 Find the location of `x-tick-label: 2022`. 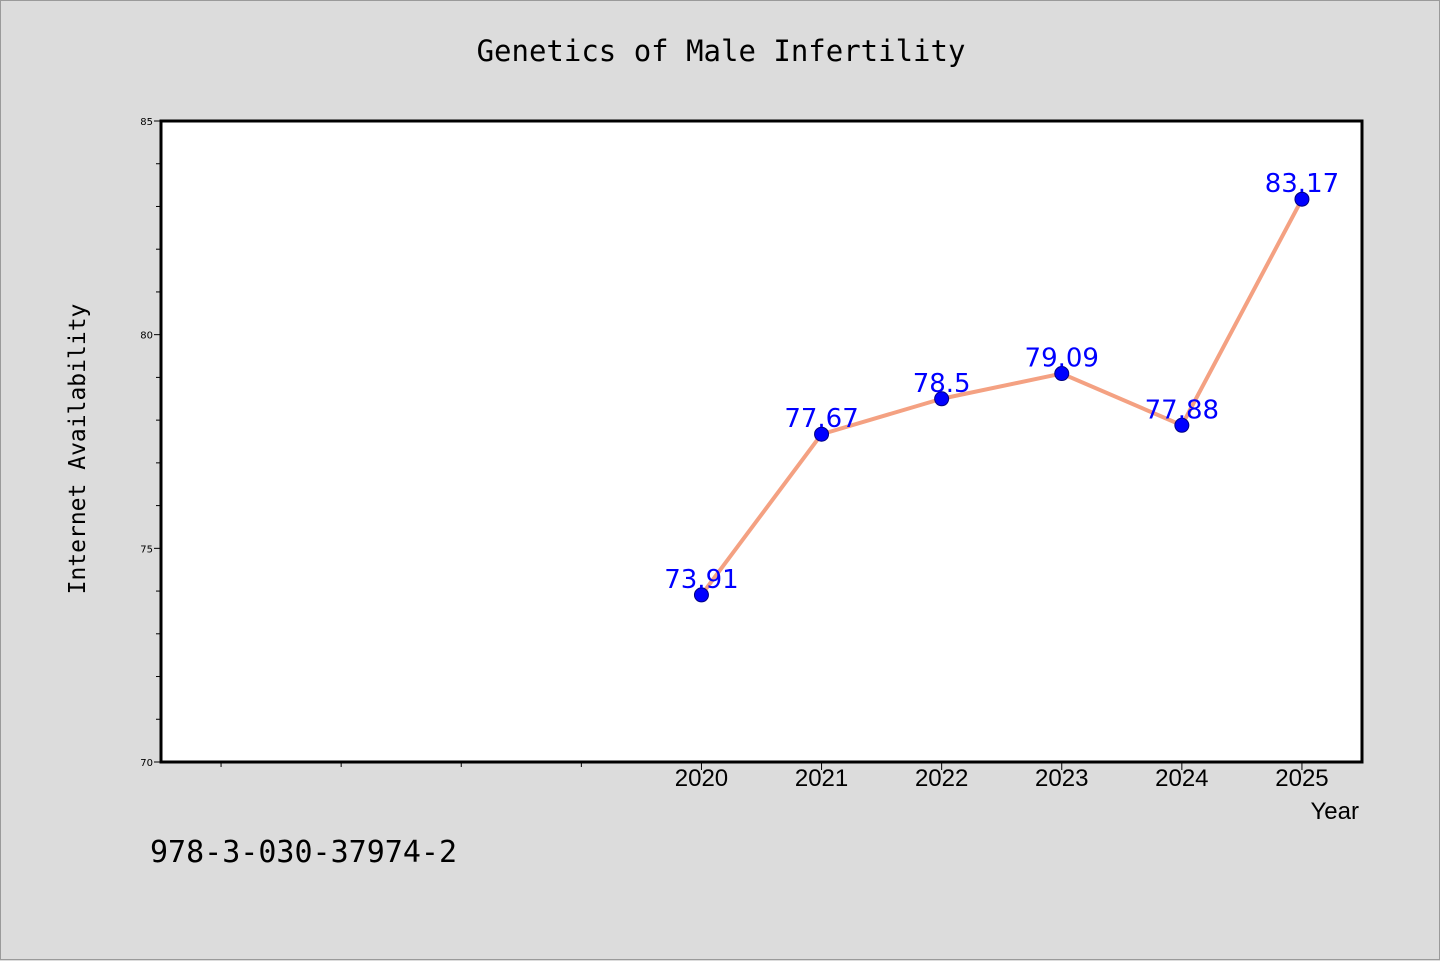

x-tick-label: 2022 is located at coordinates (941, 778).